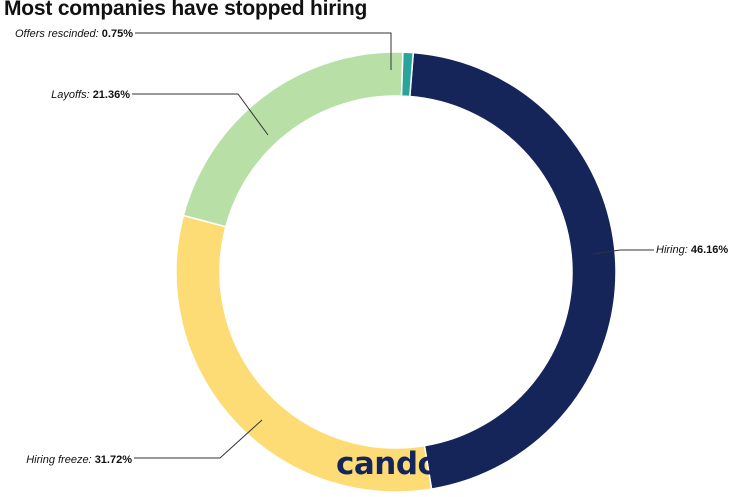 Image resolution: width=750 pixels, height=497 pixels. Describe the element at coordinates (186, 10) in the screenshot. I see `chart-title: Most companies have stopped hiring` at that location.